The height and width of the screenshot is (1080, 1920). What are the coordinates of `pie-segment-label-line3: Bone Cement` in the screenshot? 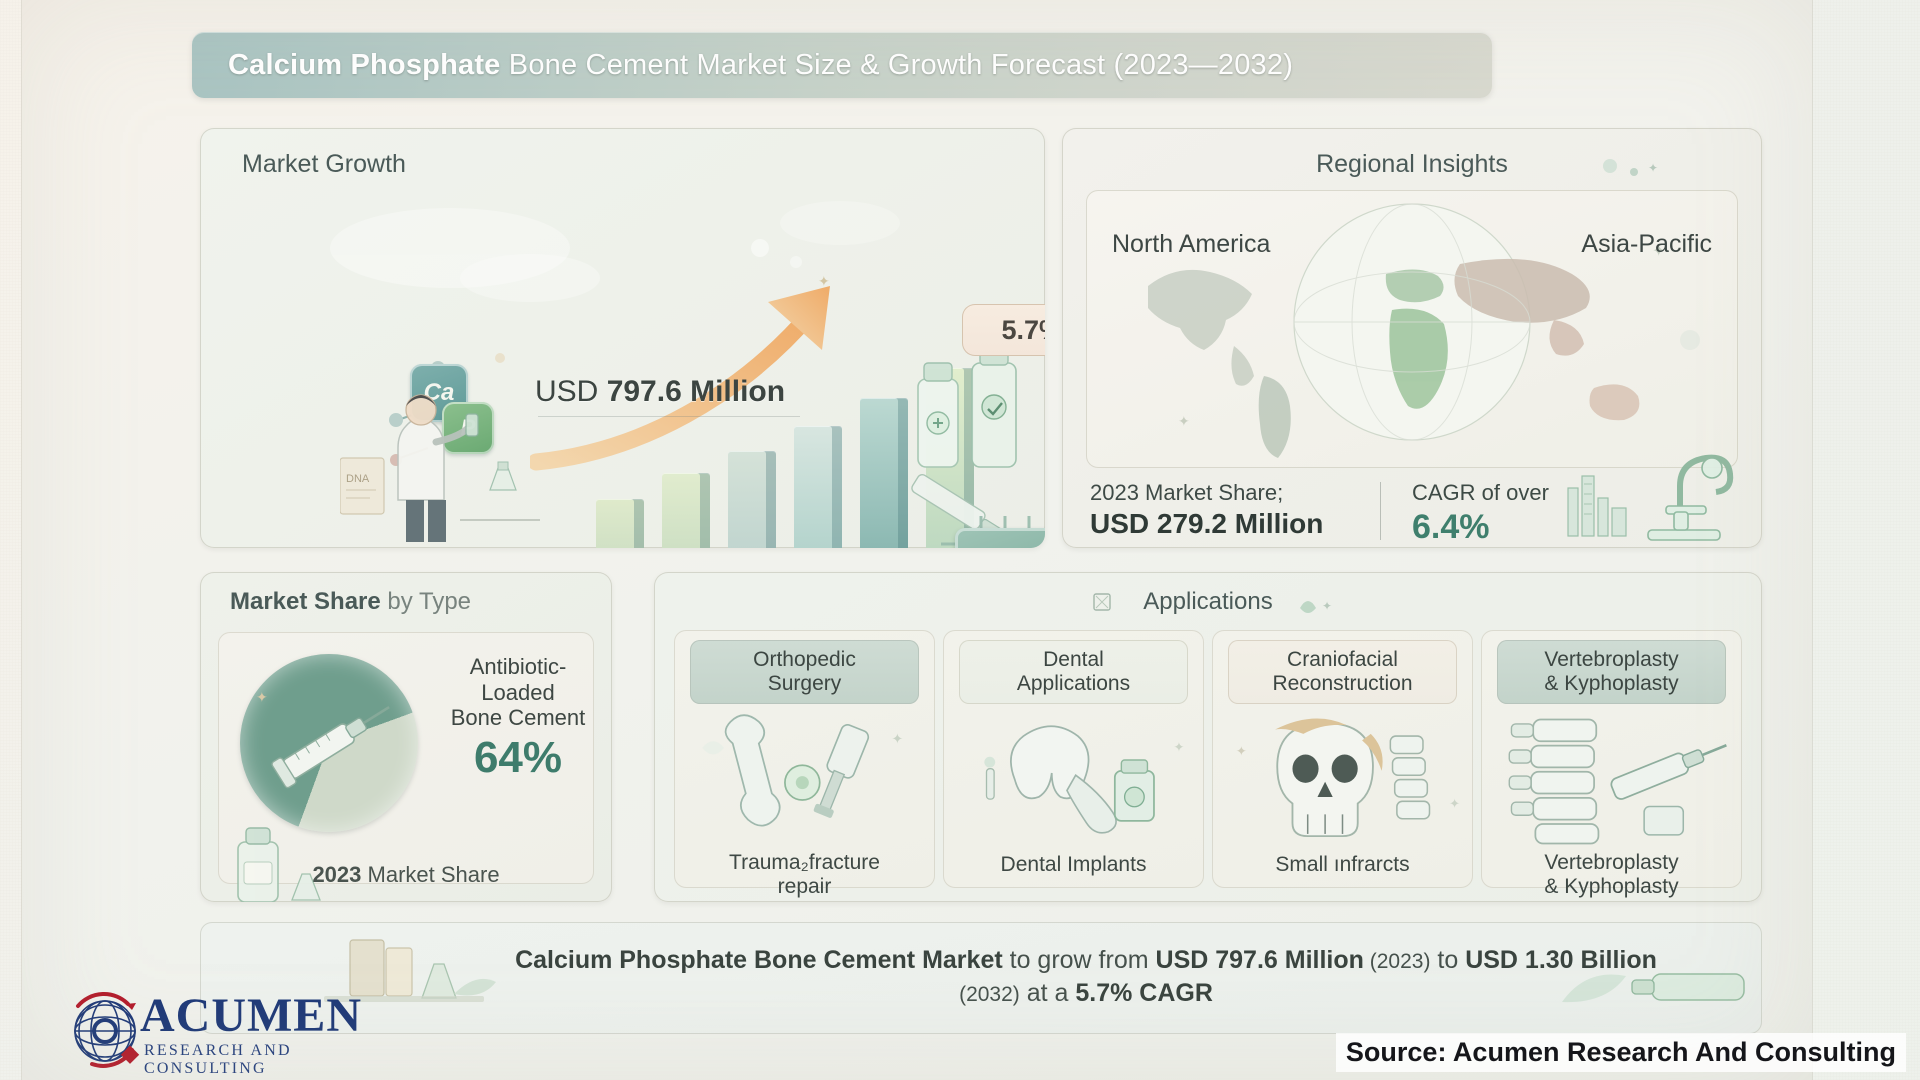 It's located at (518, 718).